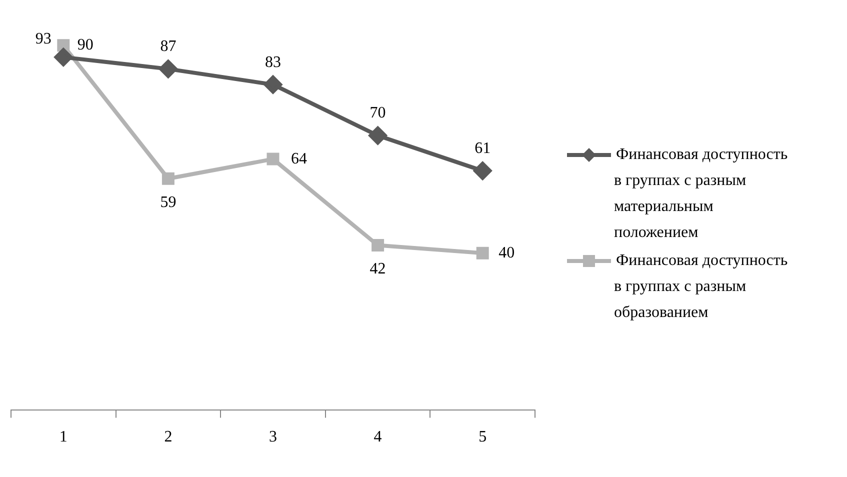 This screenshot has height=477, width=847. What do you see at coordinates (85, 45) in the screenshot?
I see `data-label: 90` at bounding box center [85, 45].